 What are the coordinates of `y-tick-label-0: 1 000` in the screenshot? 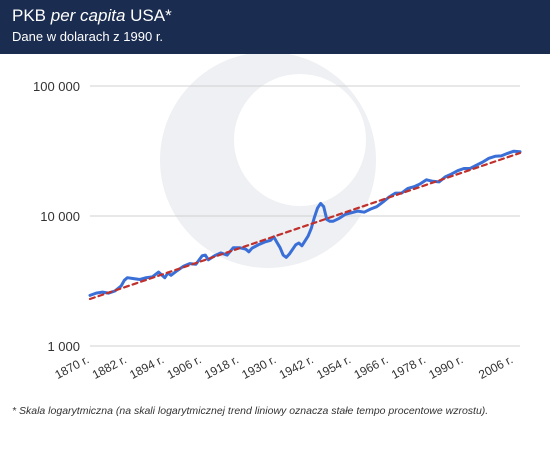 It's located at (63, 346).